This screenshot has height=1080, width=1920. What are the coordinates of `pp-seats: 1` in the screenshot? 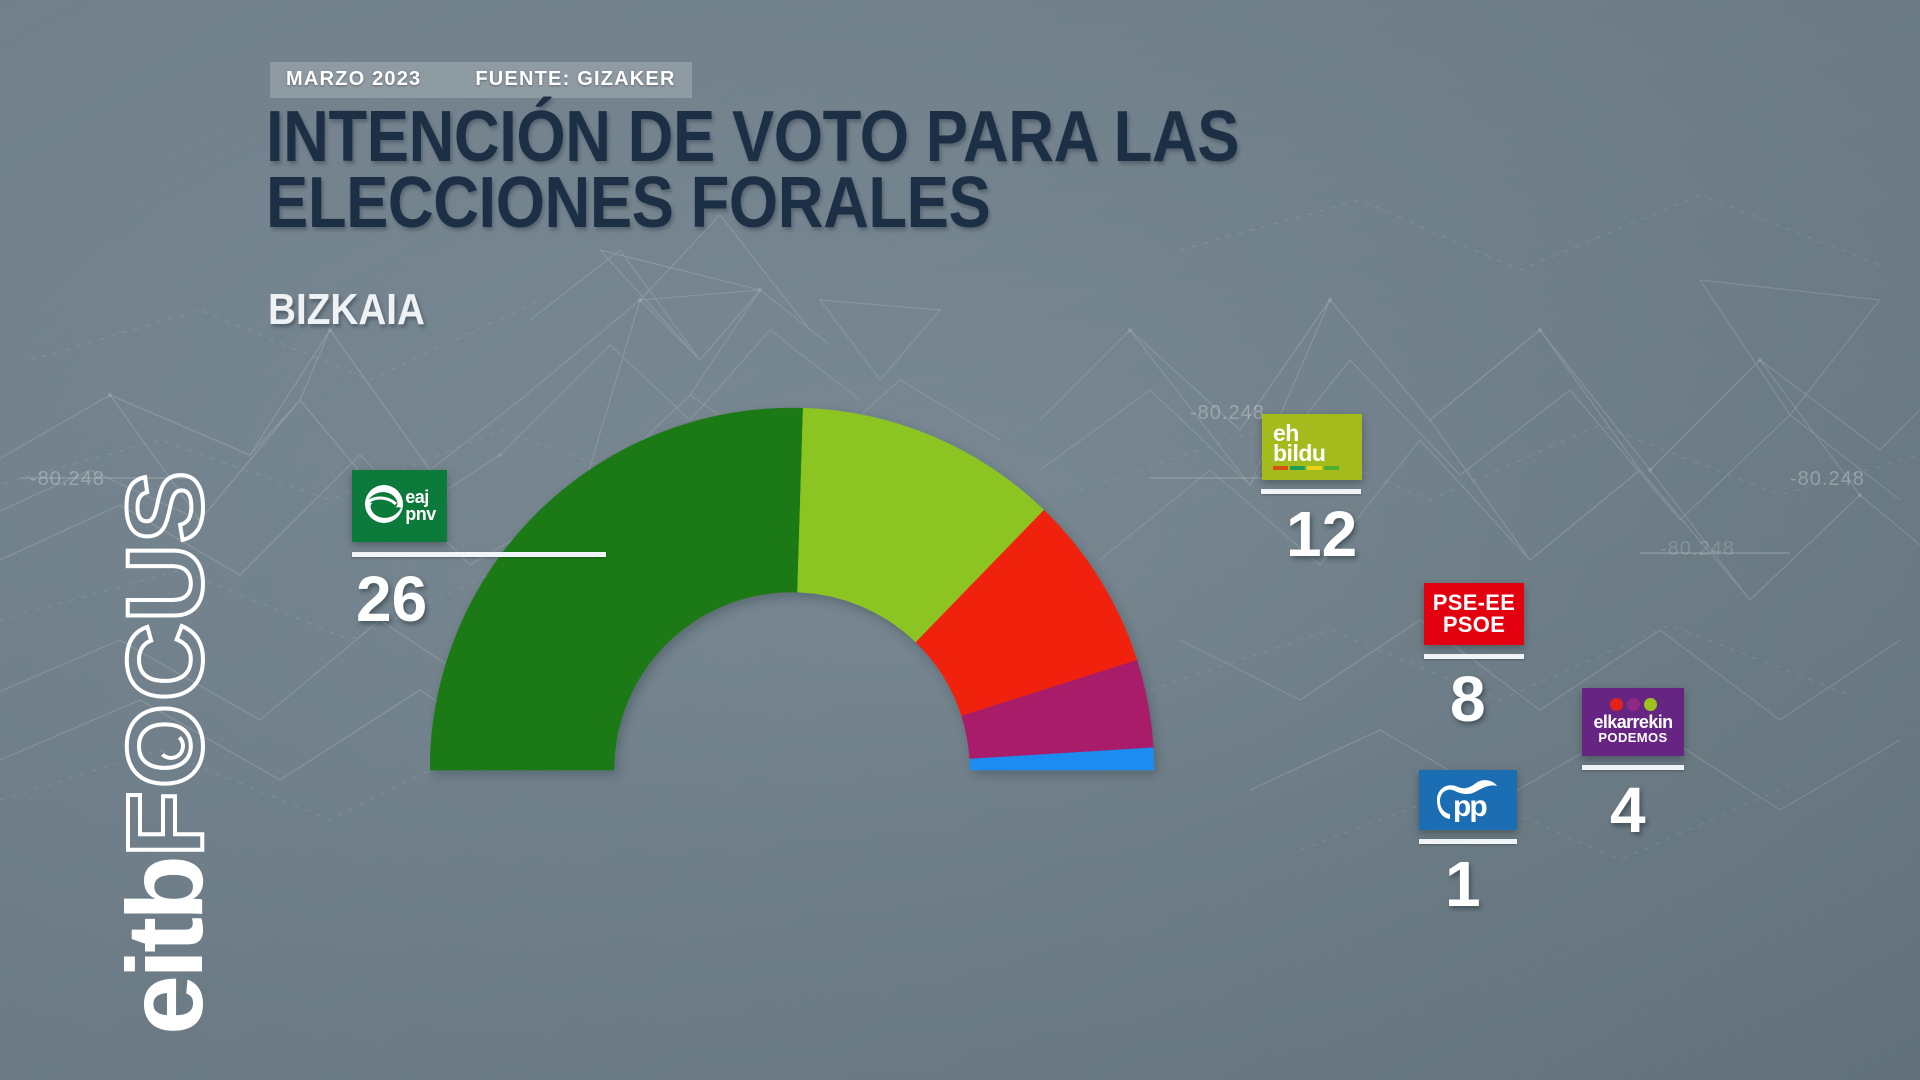 It's located at (1463, 884).